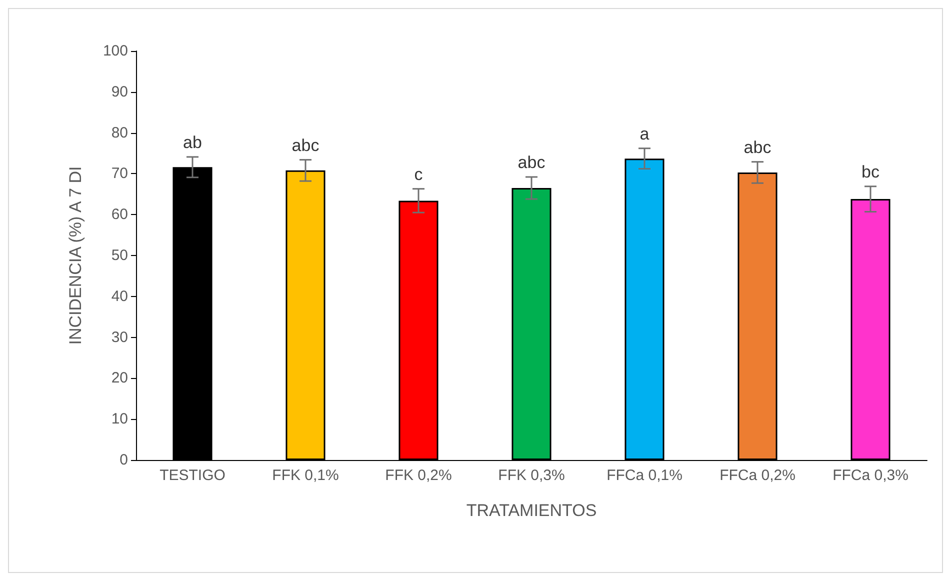 Image resolution: width=951 pixels, height=581 pixels. What do you see at coordinates (418, 475) in the screenshot?
I see `x-tick-label: FFK 0,2%` at bounding box center [418, 475].